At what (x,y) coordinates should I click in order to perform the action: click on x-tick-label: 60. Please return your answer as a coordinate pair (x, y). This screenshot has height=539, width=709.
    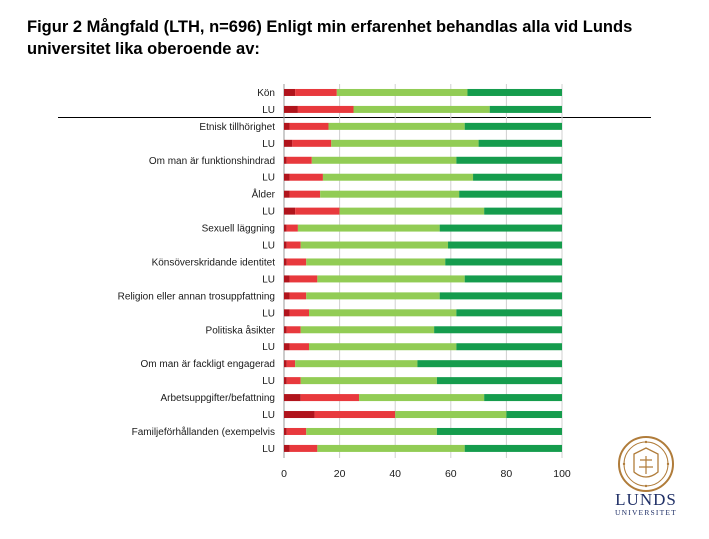
    Looking at the image, I should click on (451, 474).